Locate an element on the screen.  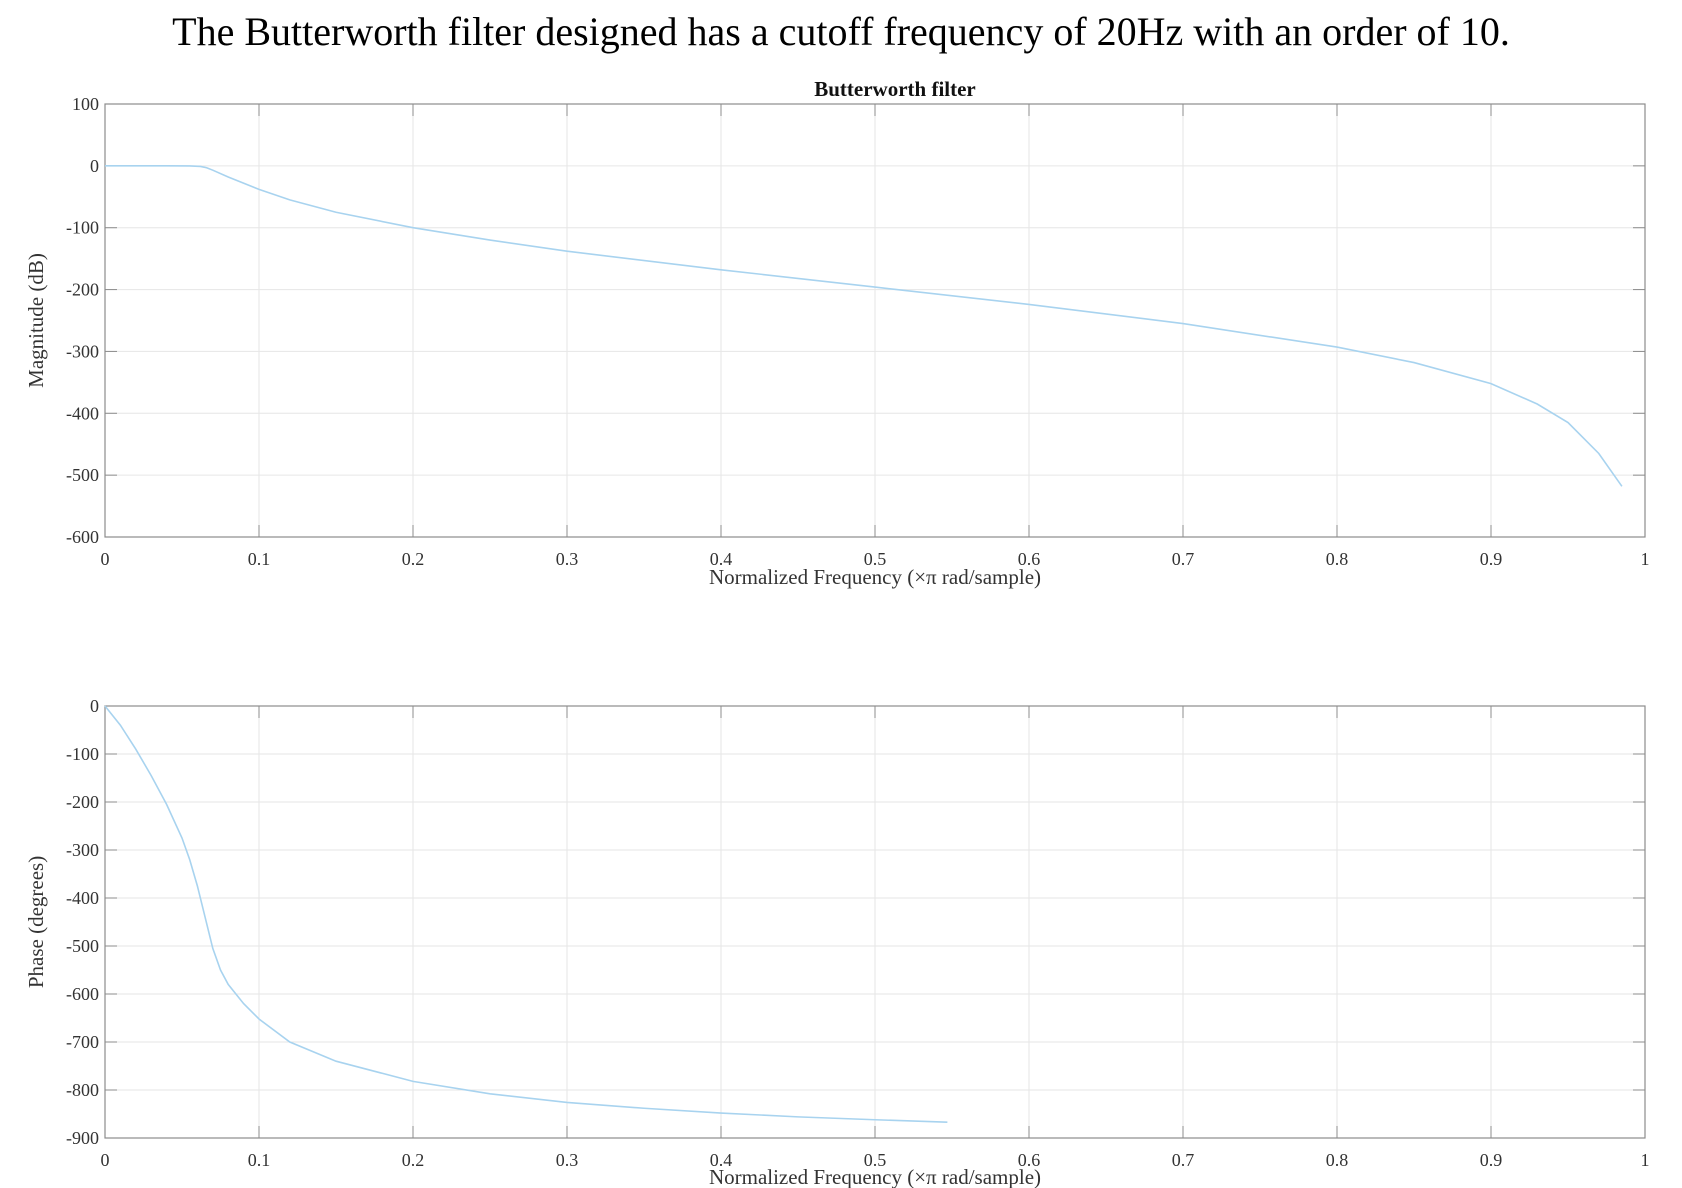
chart-title: Butterworth filter is located at coordinates (895, 89).